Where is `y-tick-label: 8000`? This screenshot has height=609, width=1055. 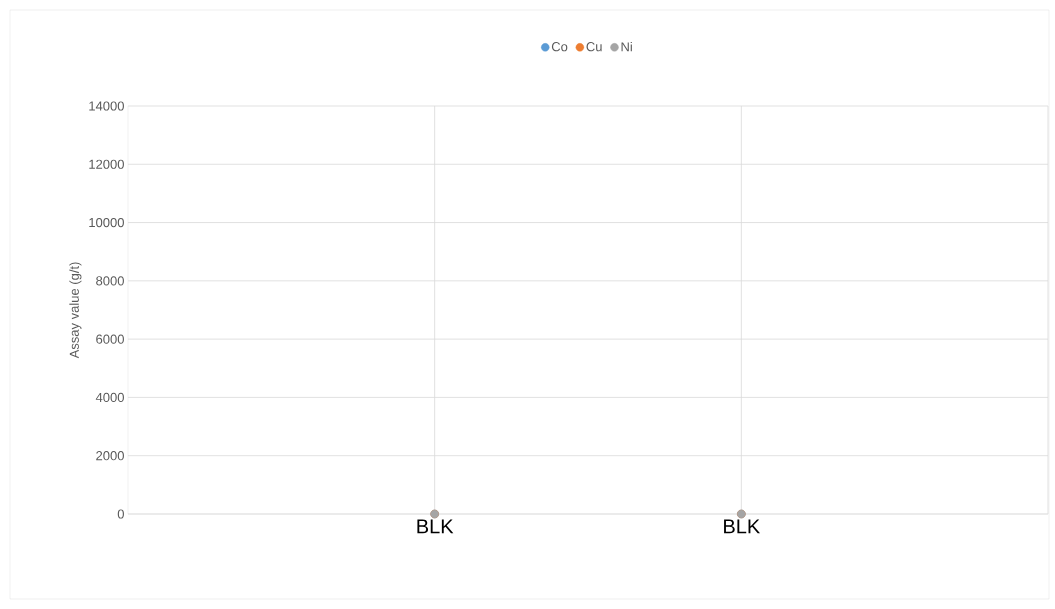 y-tick-label: 8000 is located at coordinates (110, 281).